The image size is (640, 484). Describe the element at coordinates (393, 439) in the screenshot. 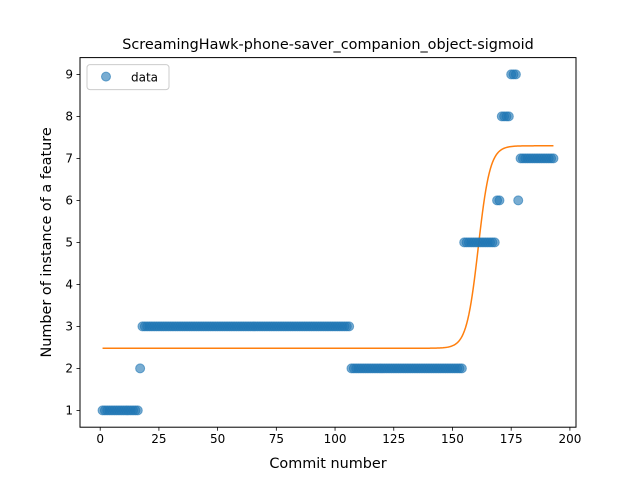

I see `x-tick-label: 125` at that location.